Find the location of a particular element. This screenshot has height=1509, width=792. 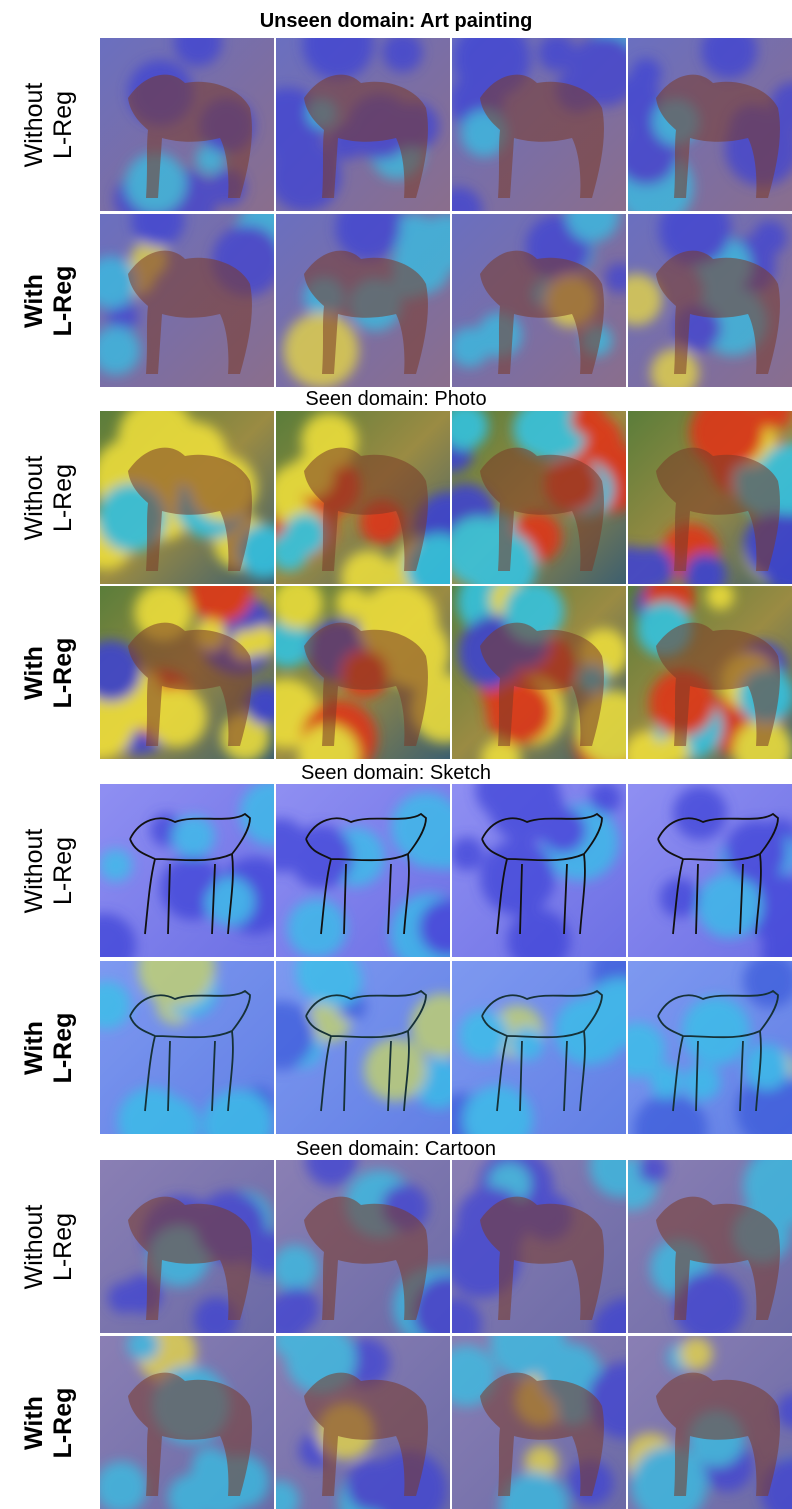

section-title: Seen domain: Cartoon is located at coordinates (396, 1149).